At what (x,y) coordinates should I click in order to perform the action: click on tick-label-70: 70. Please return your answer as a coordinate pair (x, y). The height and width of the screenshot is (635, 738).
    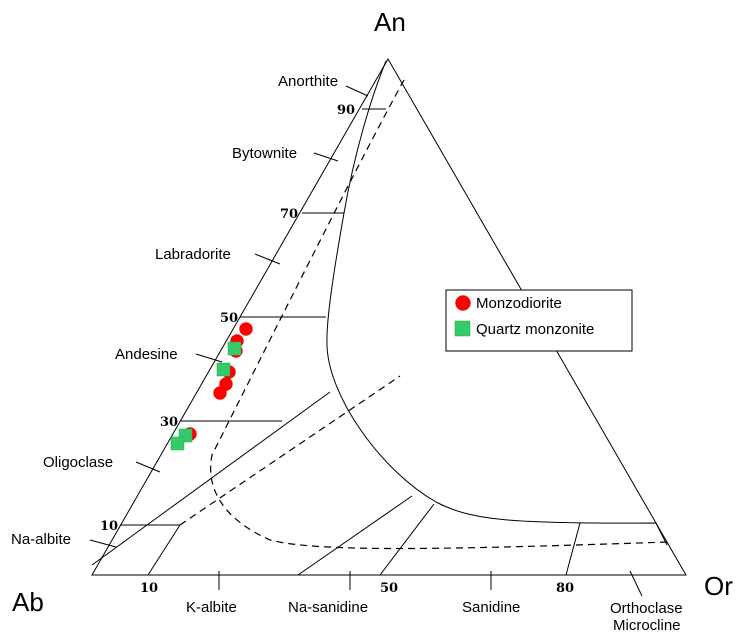
    Looking at the image, I should click on (289, 214).